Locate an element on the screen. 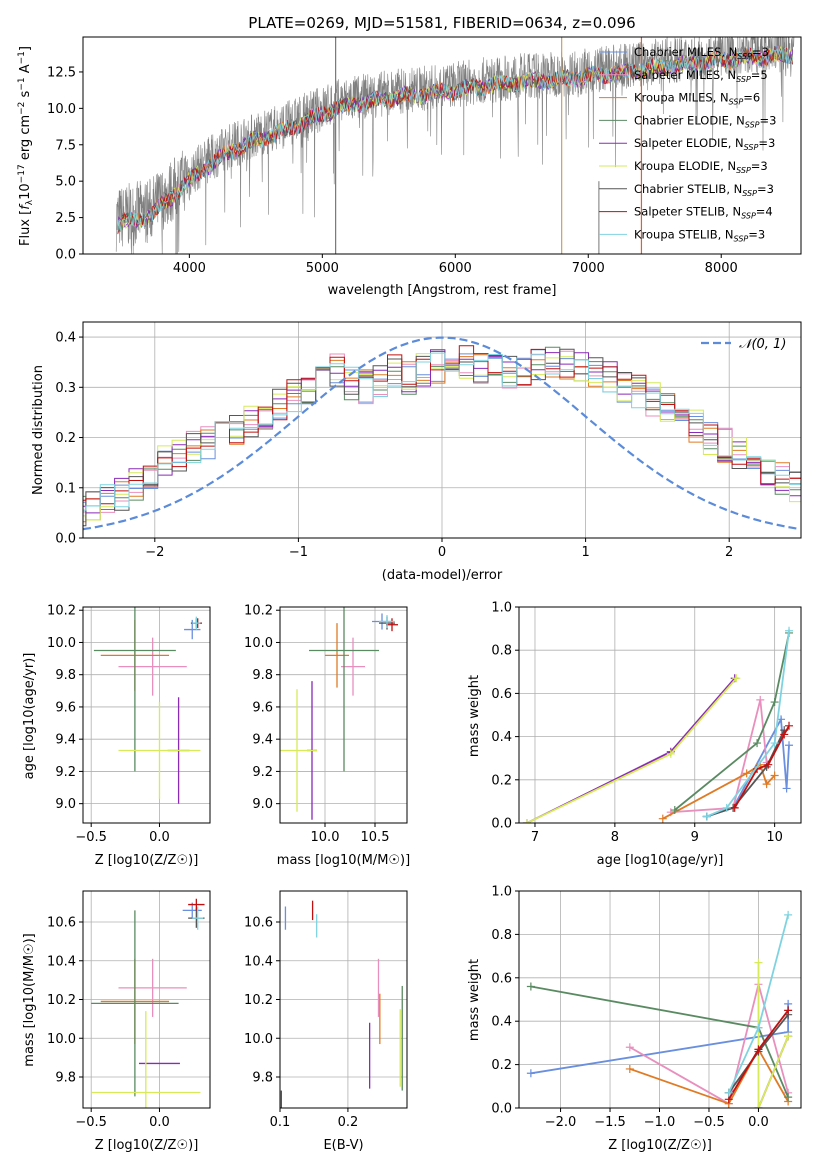 Image resolution: width=819 pixels, height=1170 pixels. y-tick-label: 9.4 is located at coordinates (262, 740).